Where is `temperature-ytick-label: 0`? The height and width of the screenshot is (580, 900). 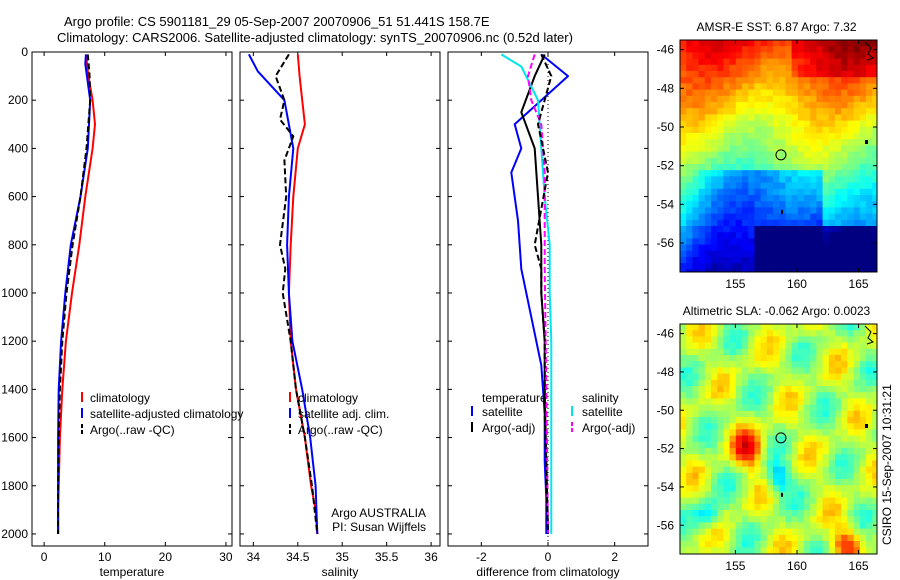
temperature-ytick-label: 0 is located at coordinates (24, 52).